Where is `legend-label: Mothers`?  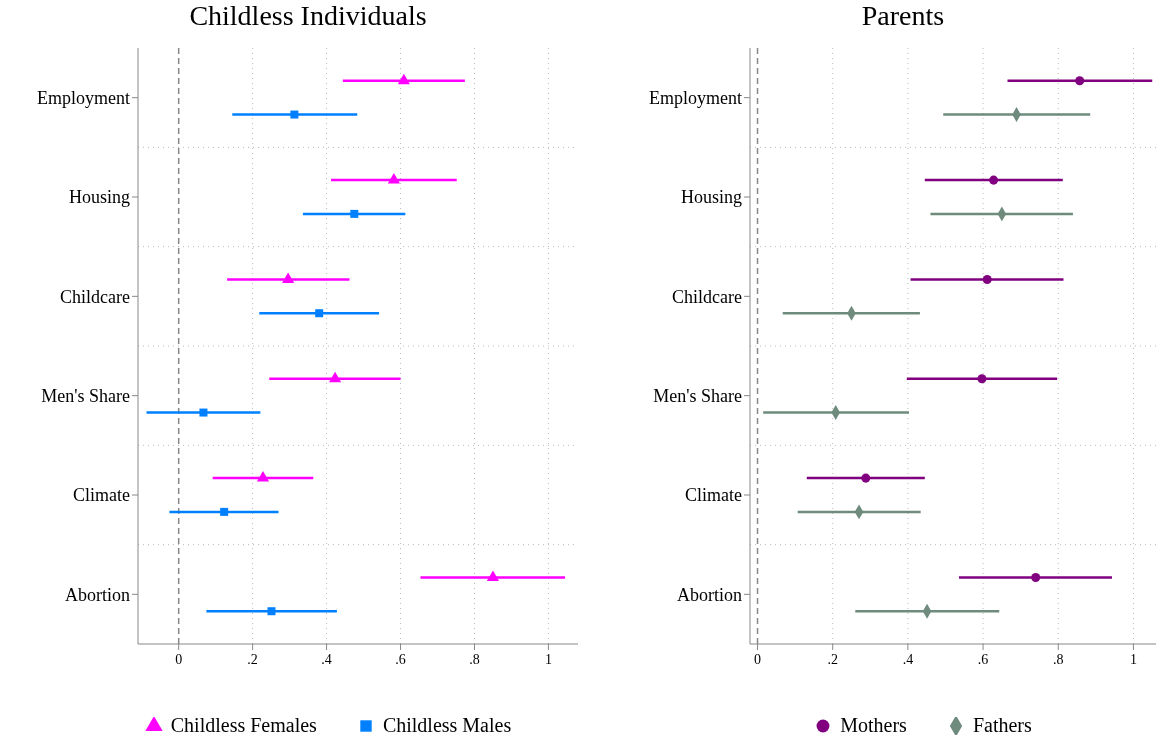 legend-label: Mothers is located at coordinates (873, 725).